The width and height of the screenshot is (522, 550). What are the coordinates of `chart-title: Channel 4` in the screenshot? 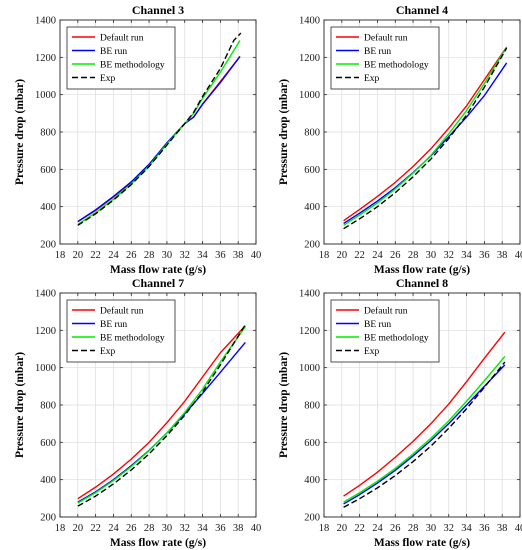 It's located at (422, 10).